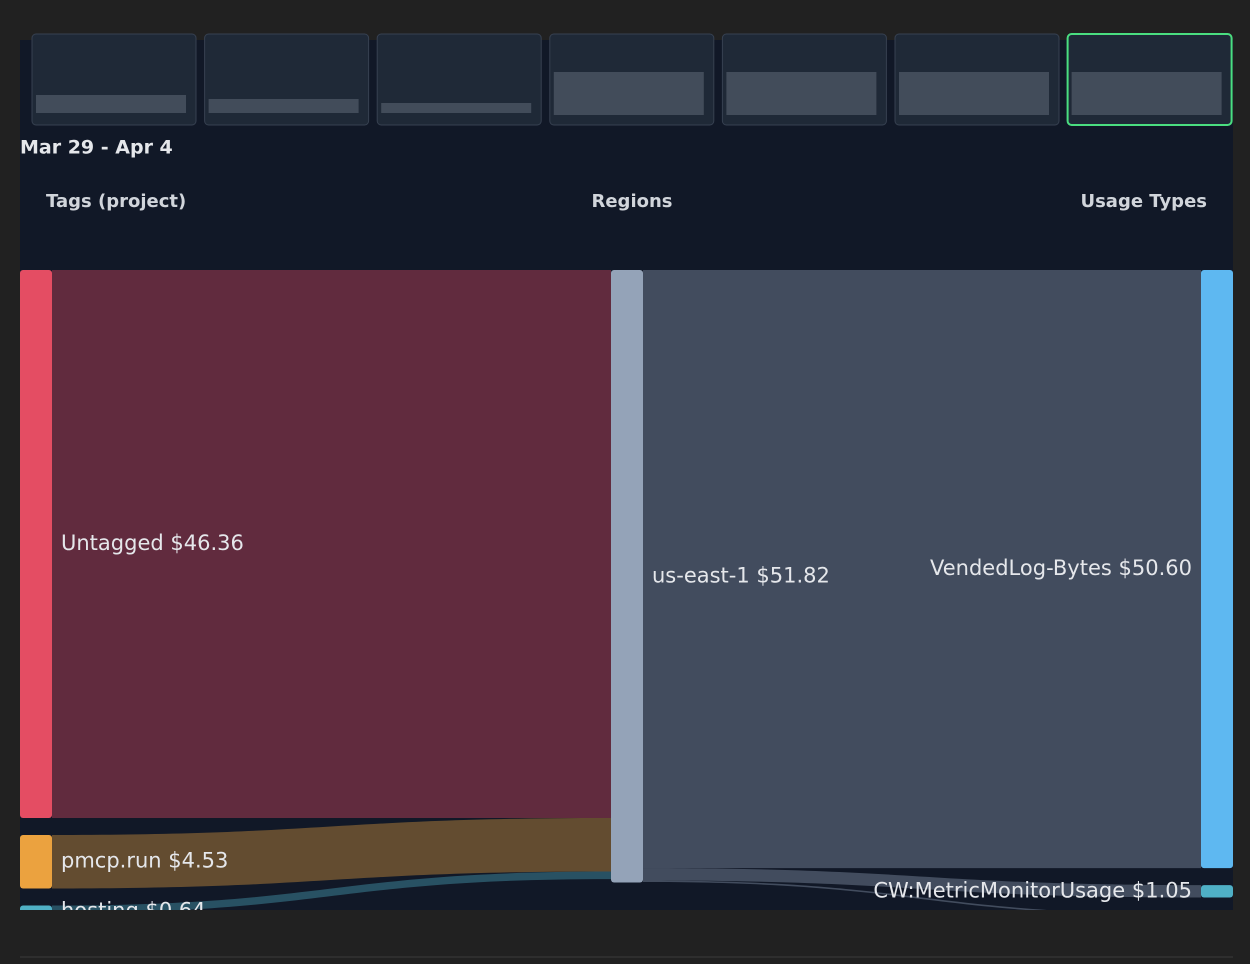 This screenshot has height=964, width=1250. What do you see at coordinates (1006, 920) in the screenshot?
I see `node-name: TimedStorage-ByteHrs` at bounding box center [1006, 920].